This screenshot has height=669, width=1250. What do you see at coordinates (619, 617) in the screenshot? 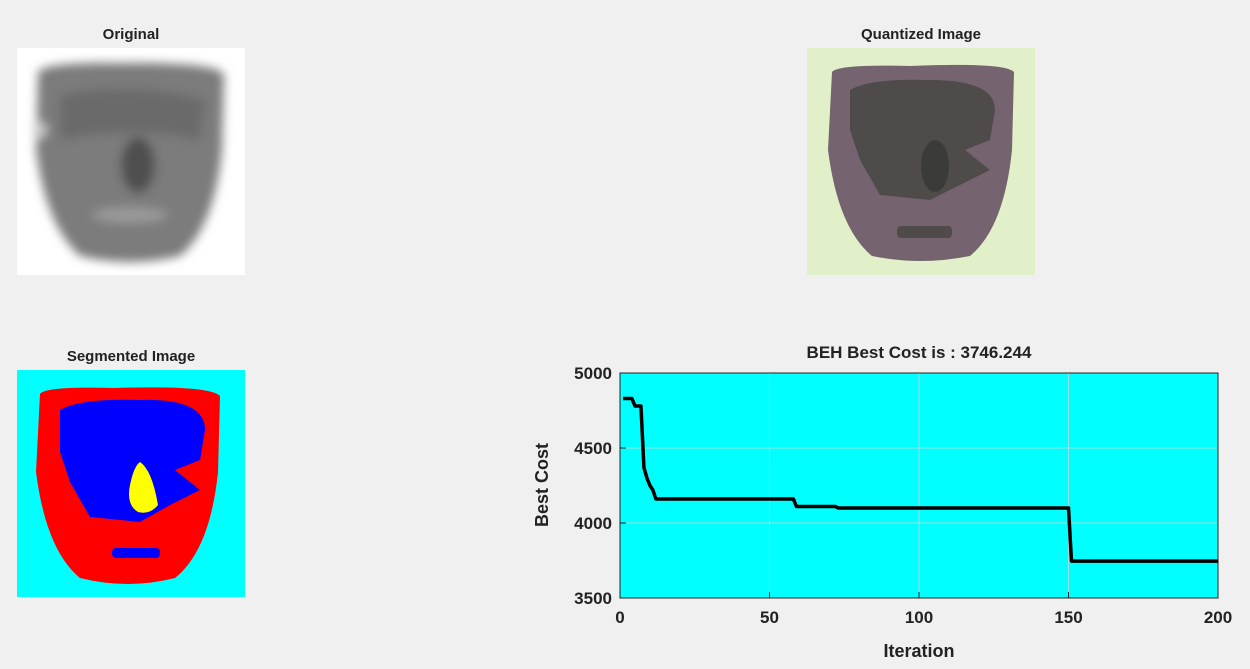
I see `x-tick-label: 0` at bounding box center [619, 617].